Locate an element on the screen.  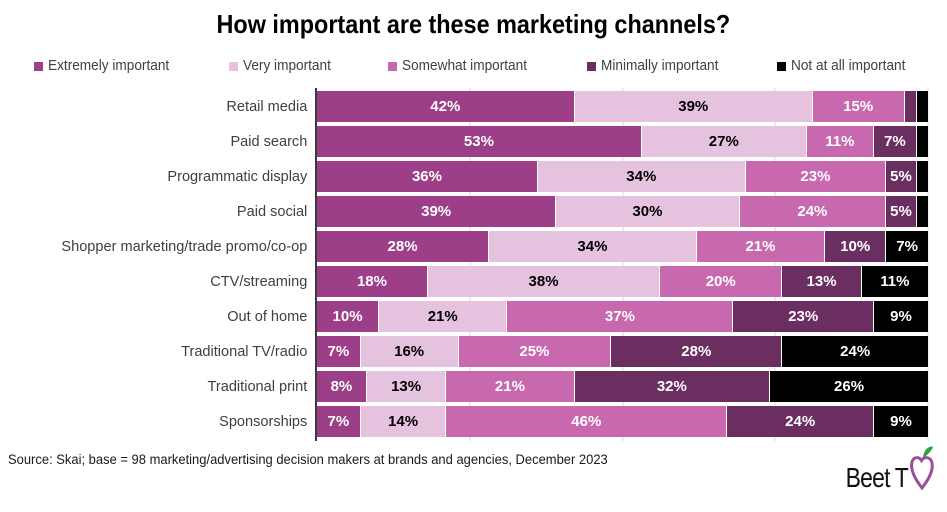
bar-track: 8% 13% 21% 32% 26% is located at coordinates (622, 386).